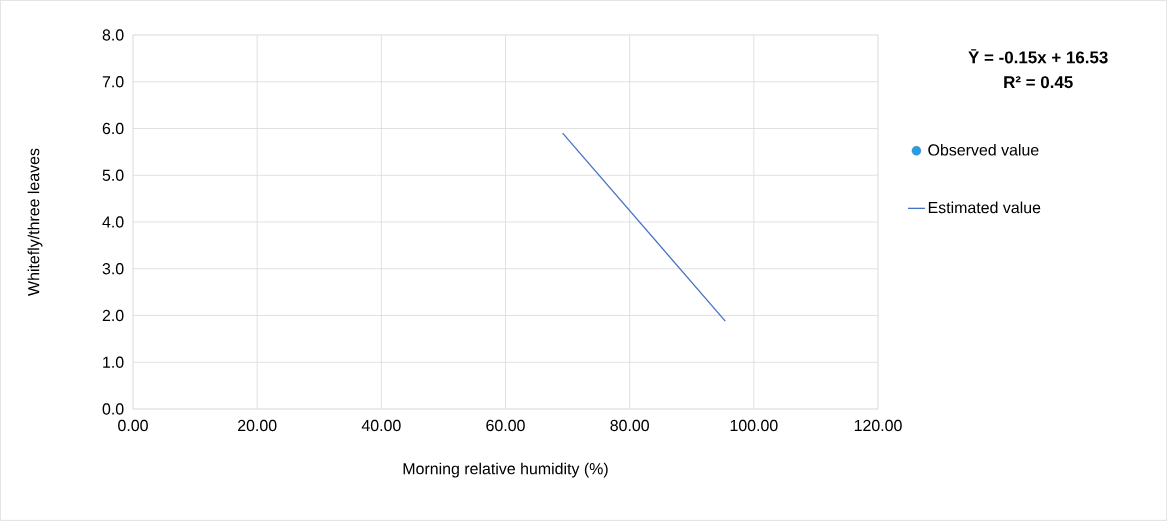 The image size is (1167, 521). Describe the element at coordinates (1038, 56) in the screenshot. I see `text: Ȳ = -0.15x + 16.53` at that location.